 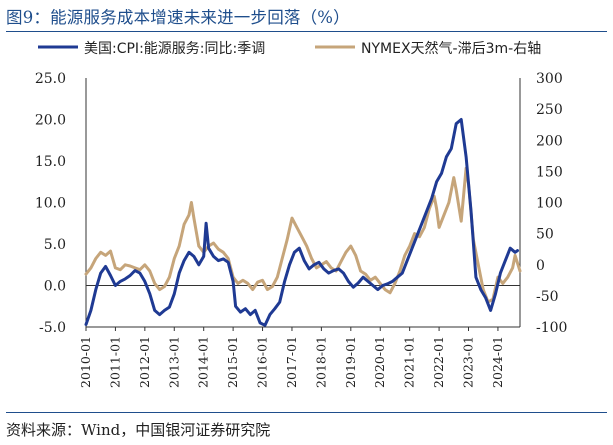 I want to click on left-tick-label: 20.0, so click(x=50, y=121).